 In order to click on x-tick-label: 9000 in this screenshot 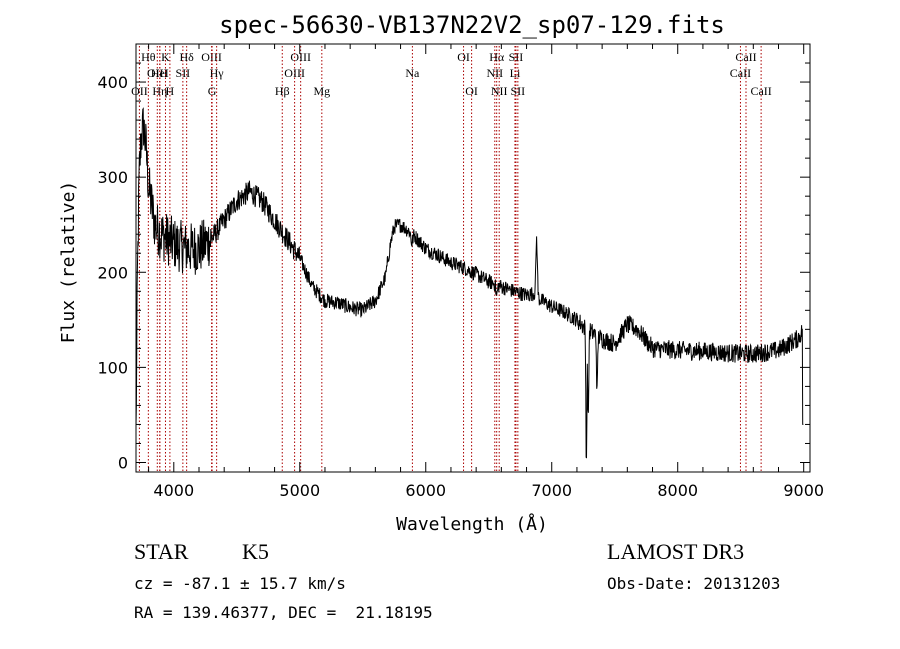, I will do `click(803, 490)`.